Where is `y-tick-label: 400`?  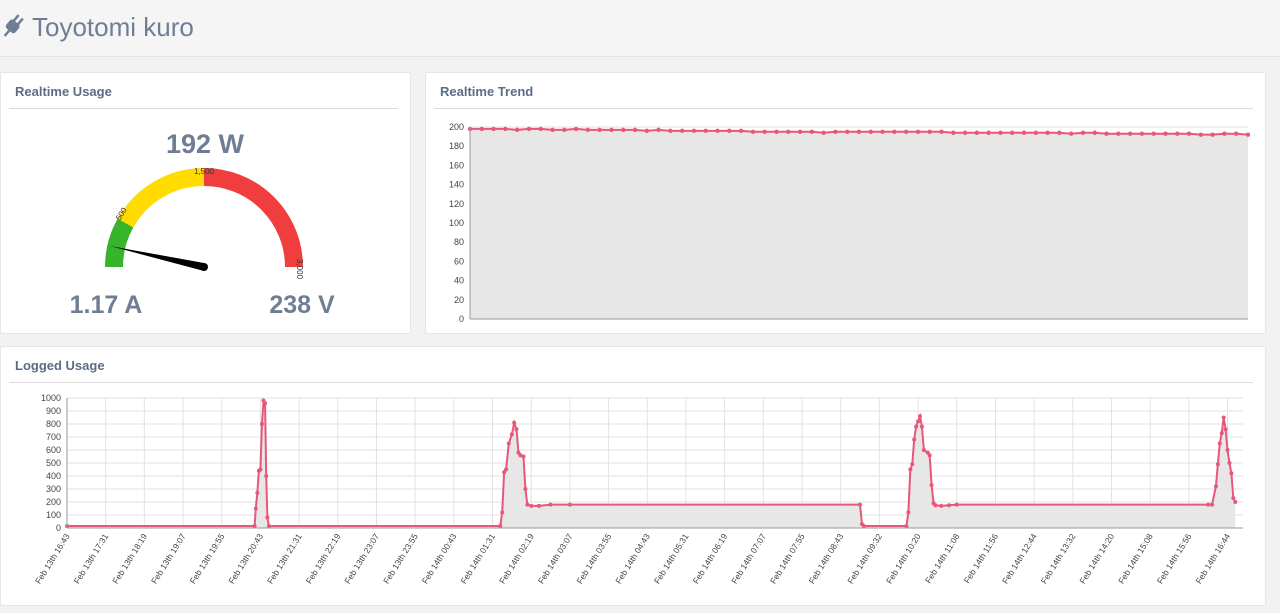
y-tick-label: 400 is located at coordinates (53, 476).